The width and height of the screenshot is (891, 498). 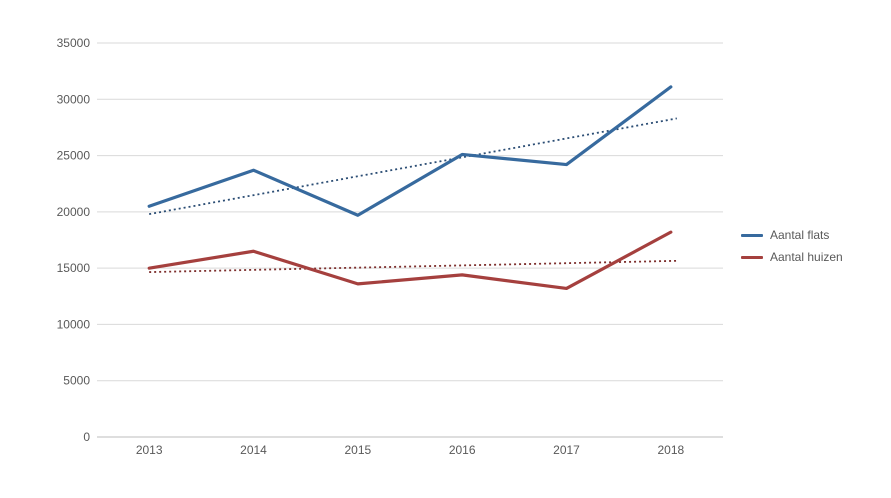 What do you see at coordinates (752, 235) in the screenshot?
I see `legend-marker-aantal-flats` at bounding box center [752, 235].